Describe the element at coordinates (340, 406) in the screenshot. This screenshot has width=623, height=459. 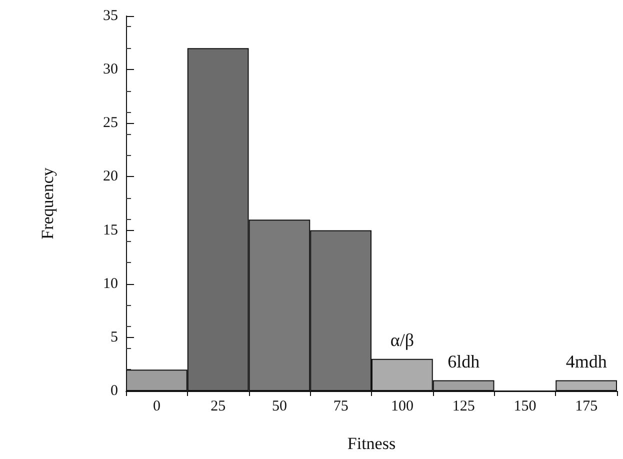
I see `x-tick-label: 75` at that location.